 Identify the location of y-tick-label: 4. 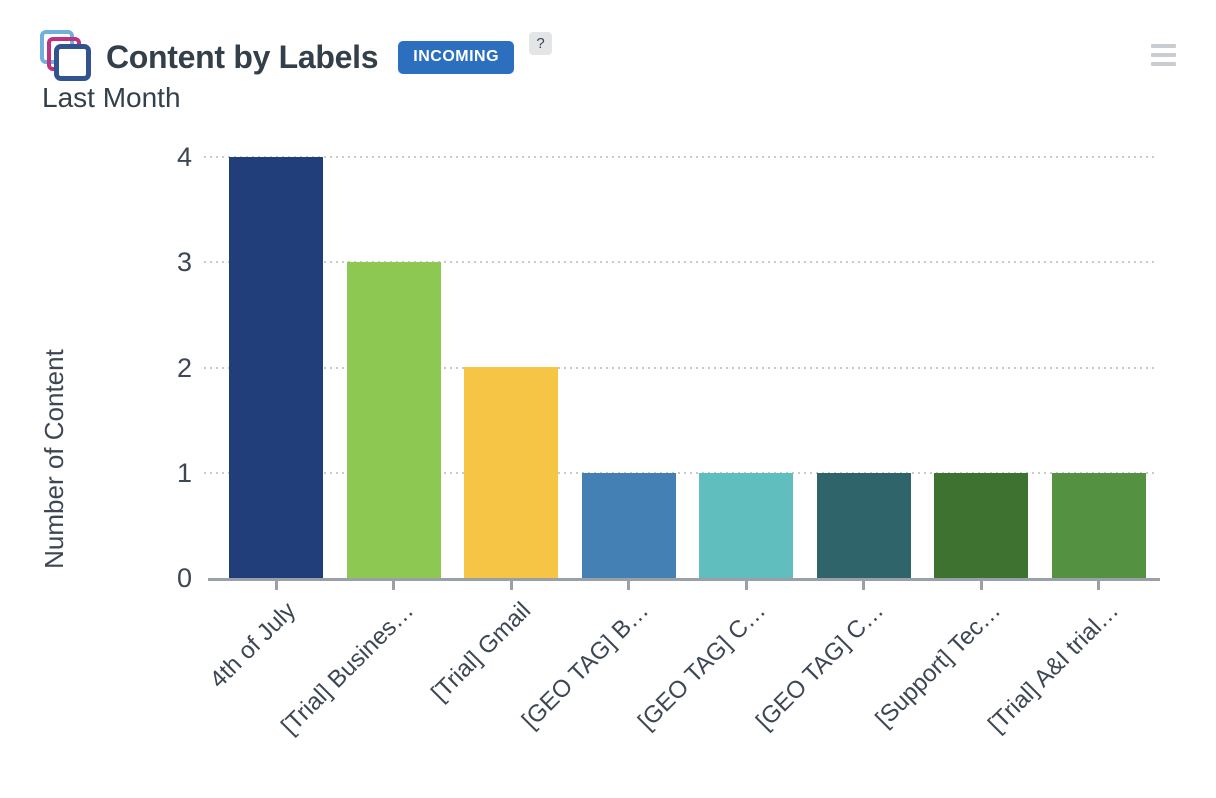
(184, 157).